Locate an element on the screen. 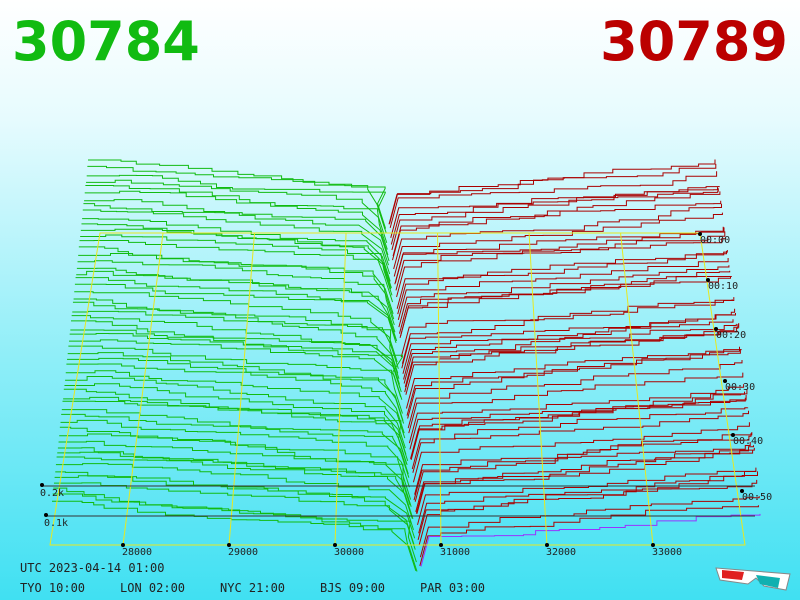 The image size is (800, 600). clock: TYO 10:00 is located at coordinates (52, 588).